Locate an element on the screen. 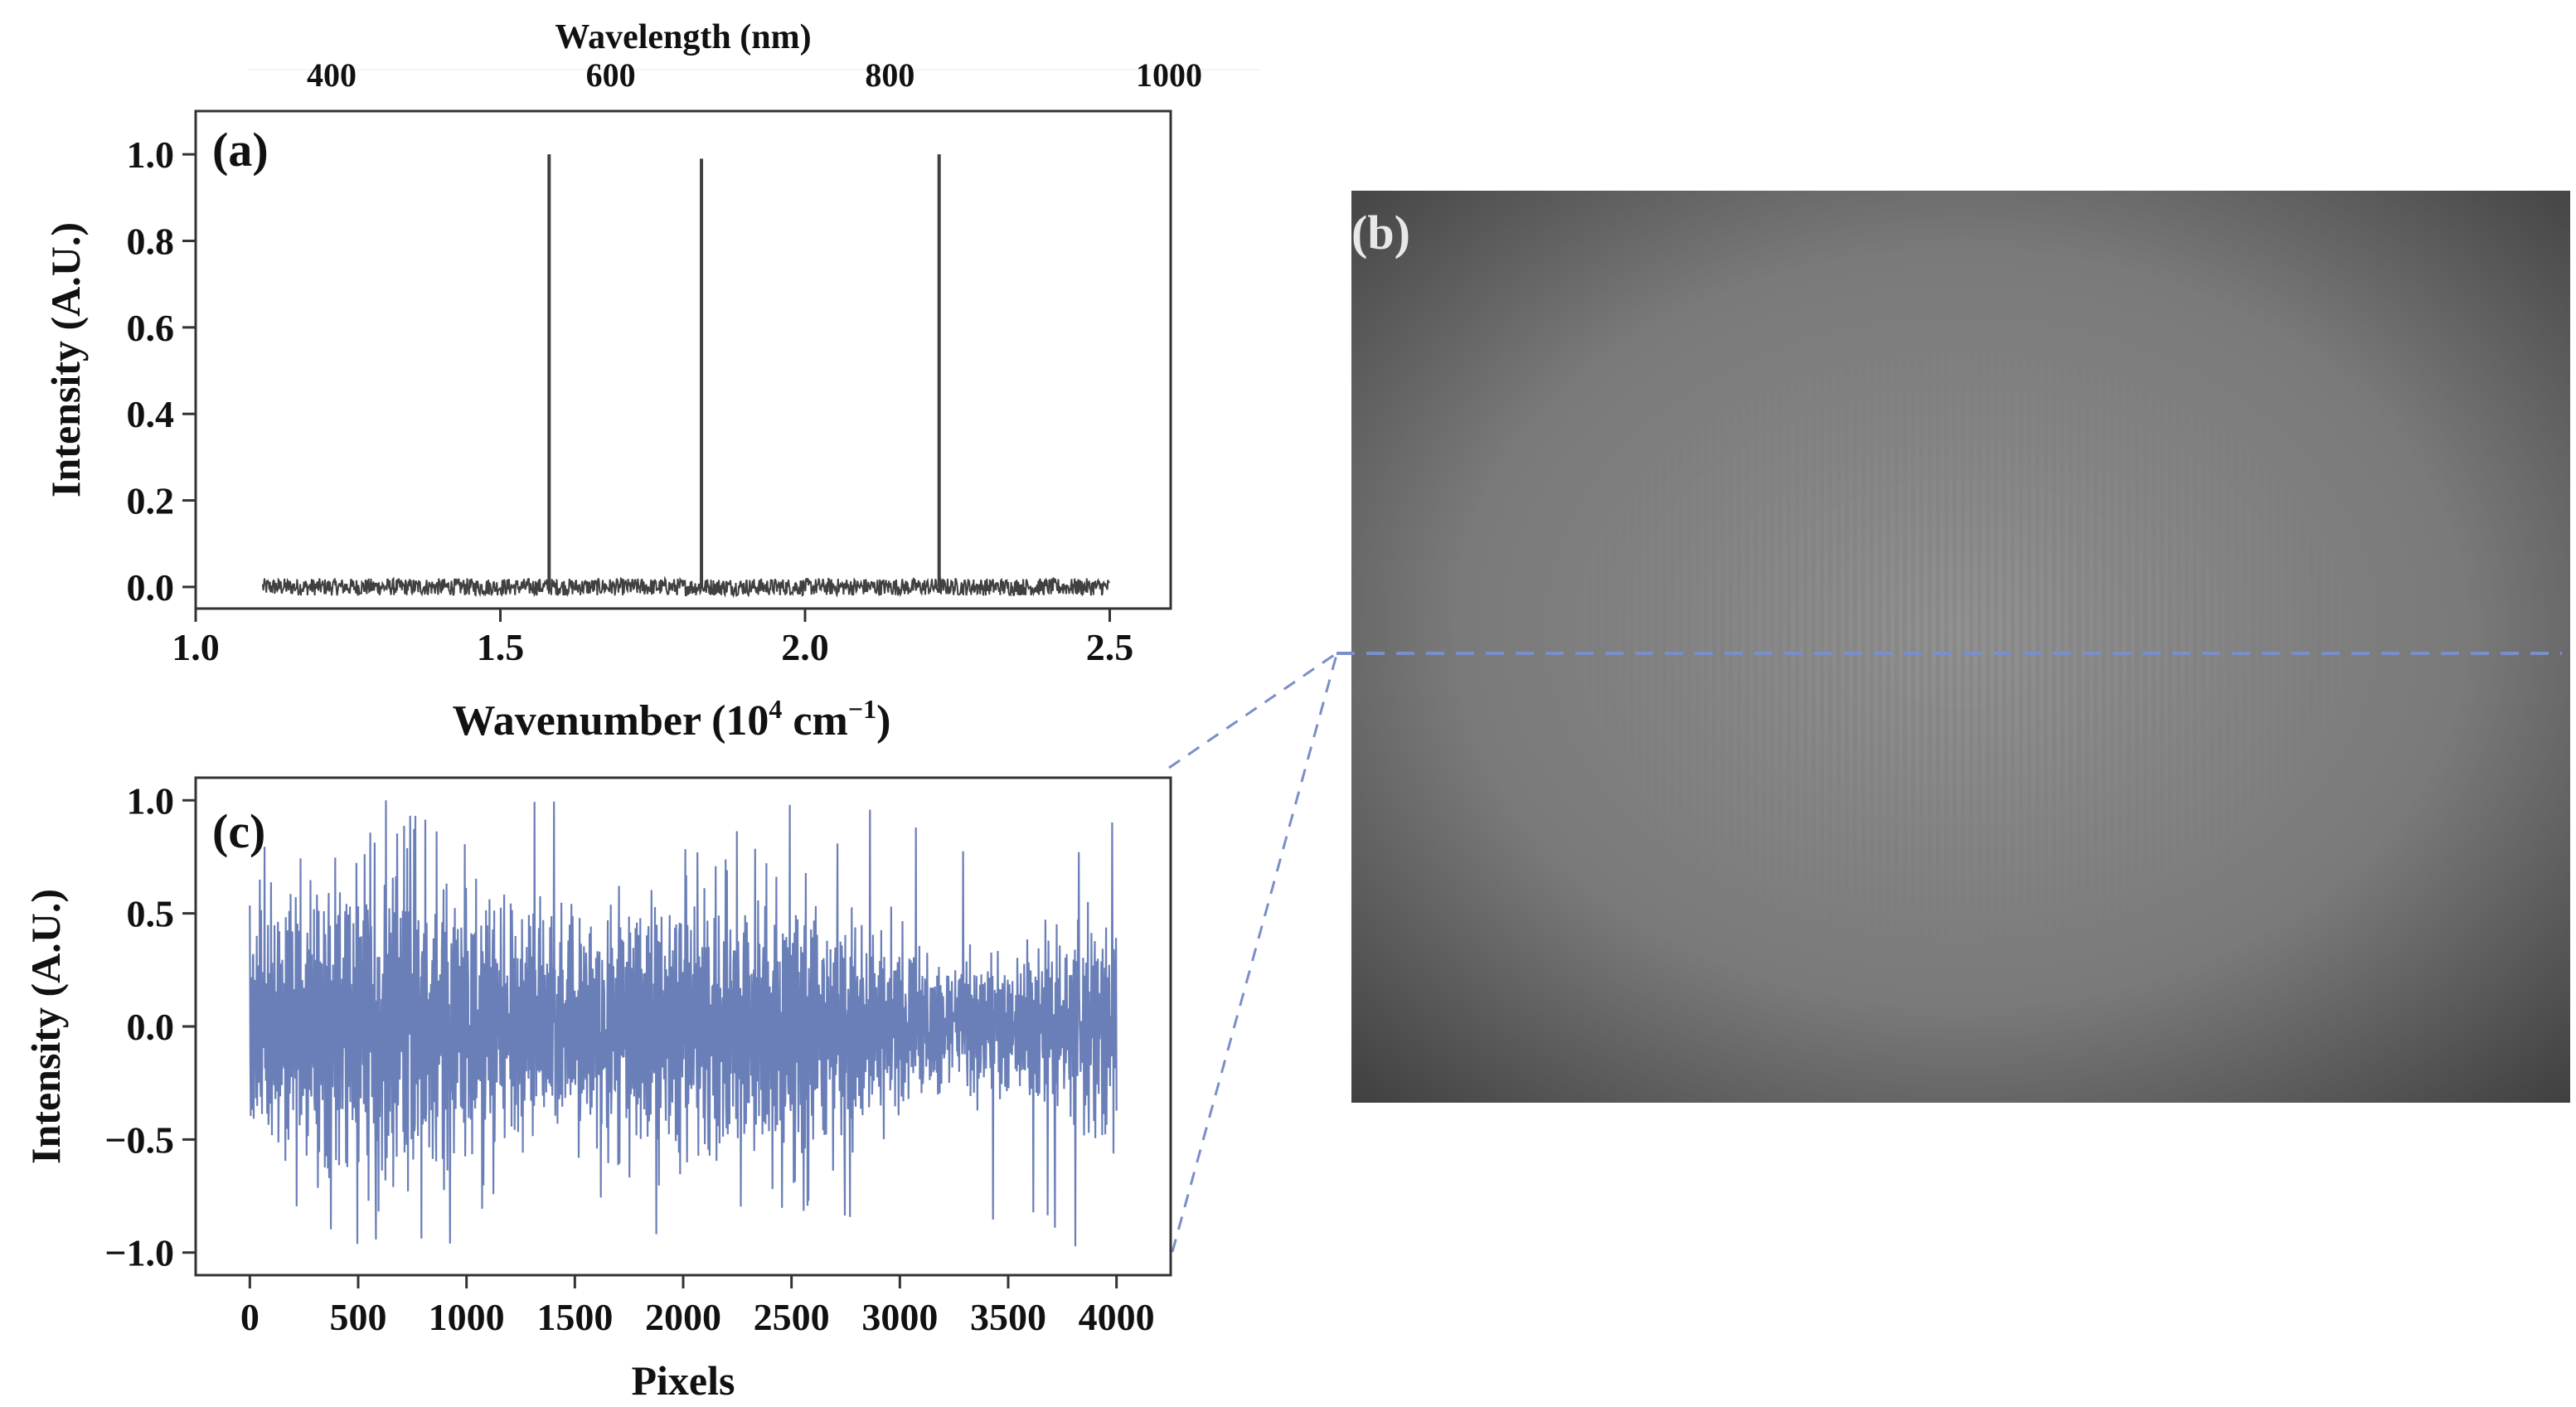 This screenshot has height=1407, width=2576. top-tick-label: 600 is located at coordinates (611, 75).